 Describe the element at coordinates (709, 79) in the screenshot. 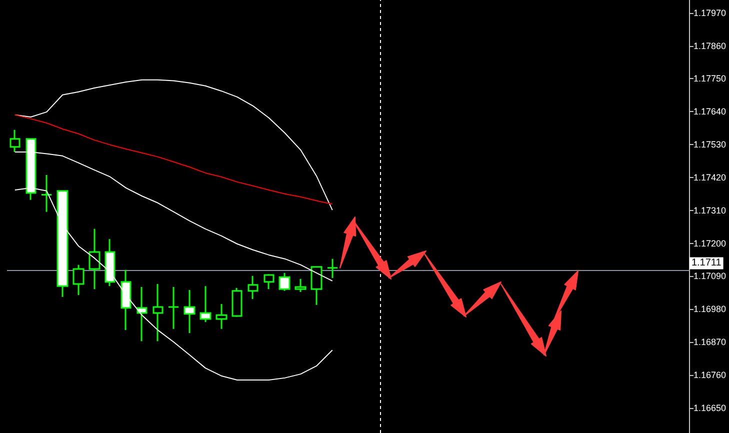

I see `y-tick-label: 1.17750` at that location.